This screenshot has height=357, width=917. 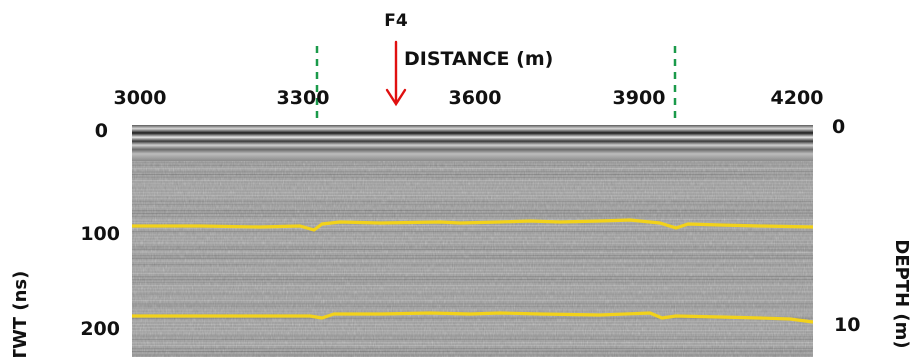 I want to click on x-tick-label: 3000, so click(x=140, y=98).